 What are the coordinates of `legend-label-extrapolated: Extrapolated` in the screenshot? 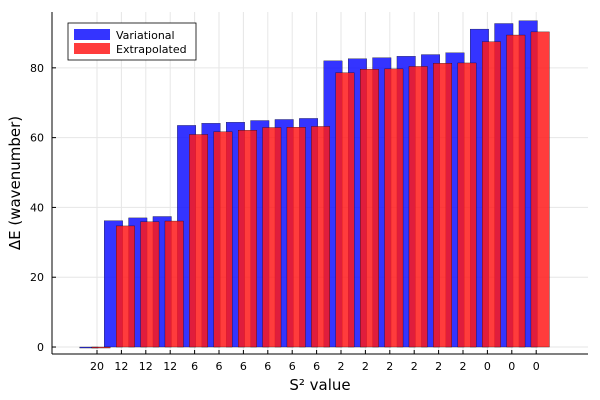 It's located at (151, 49).